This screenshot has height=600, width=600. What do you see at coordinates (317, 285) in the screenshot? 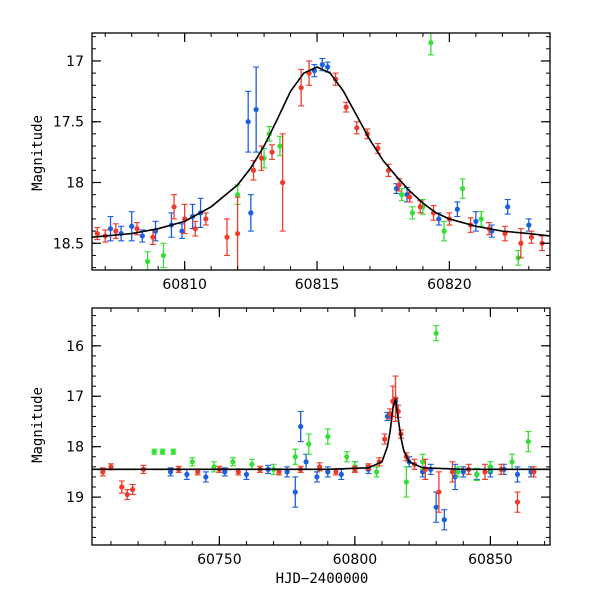
I see `x-tick-label: 60815` at bounding box center [317, 285].